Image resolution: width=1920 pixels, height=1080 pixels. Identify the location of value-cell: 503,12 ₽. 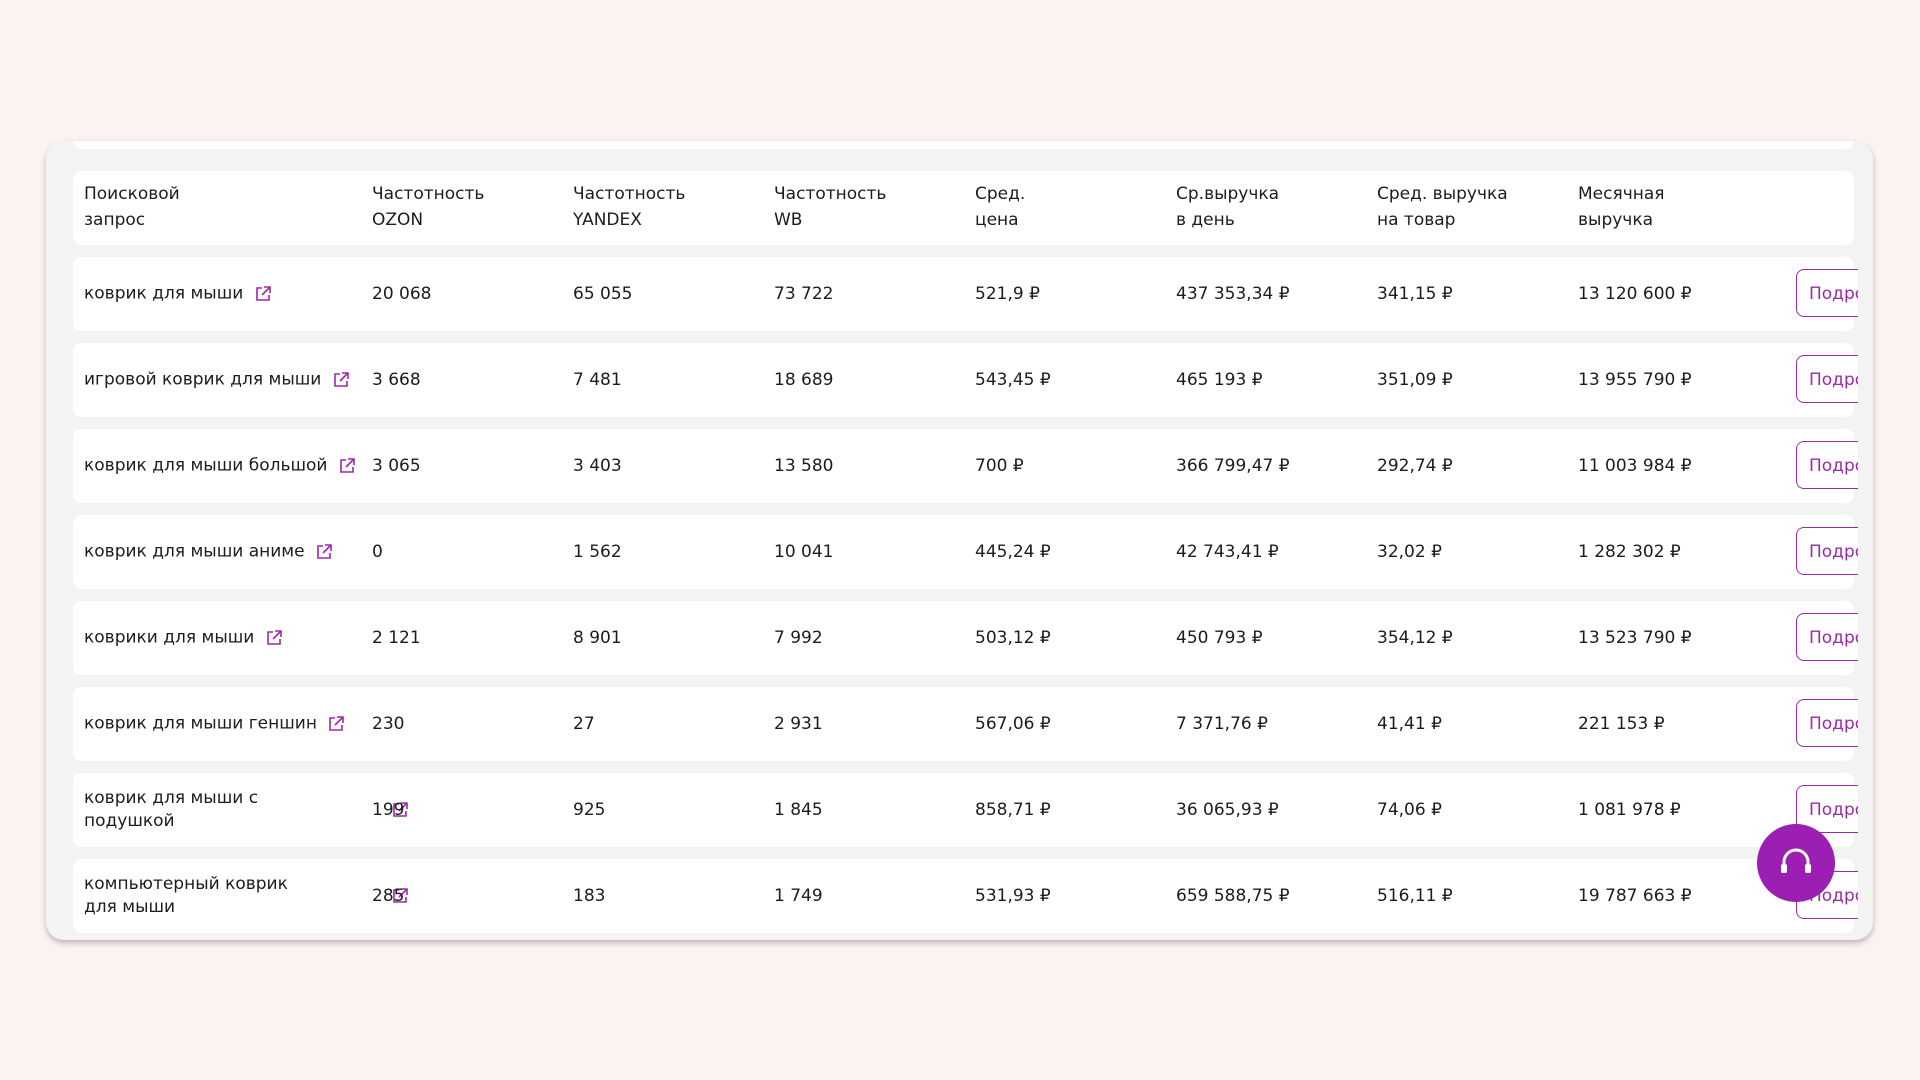
(1013, 638).